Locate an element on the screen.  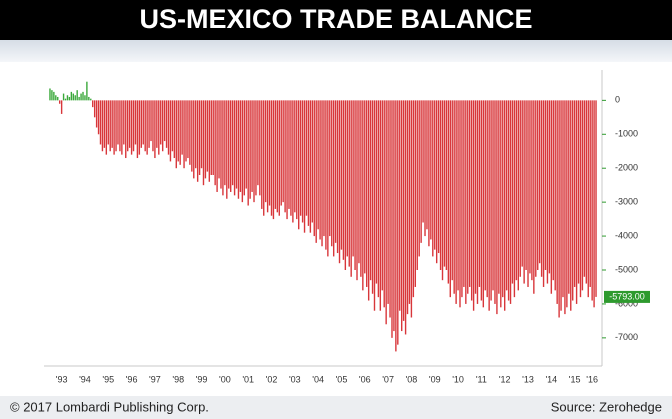
y-tick-label: -2000 is located at coordinates (626, 168).